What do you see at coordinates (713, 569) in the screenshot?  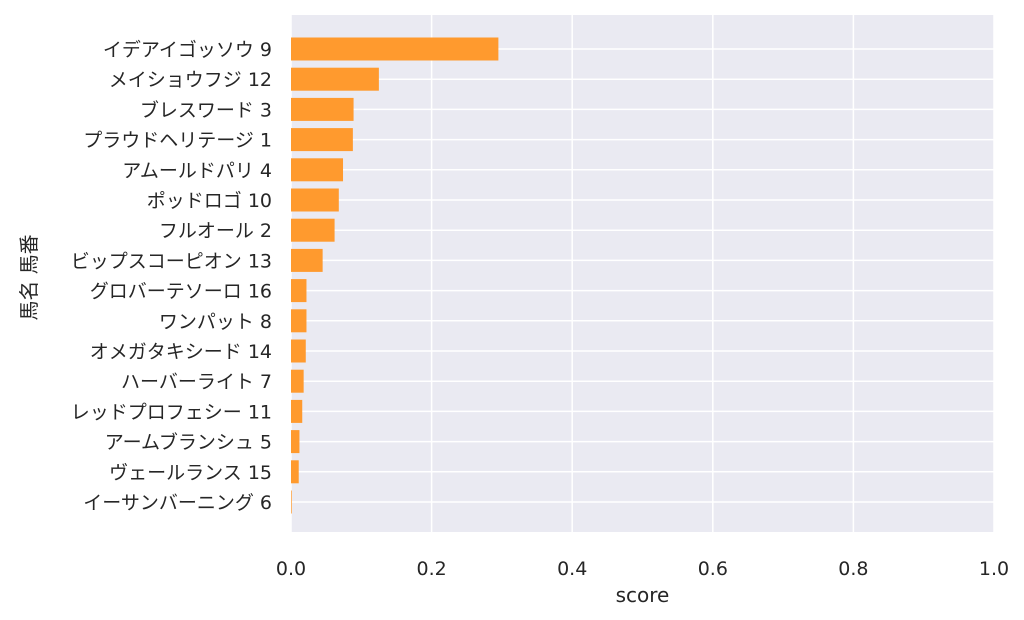 I see `x-tick-label: 0.6` at bounding box center [713, 569].